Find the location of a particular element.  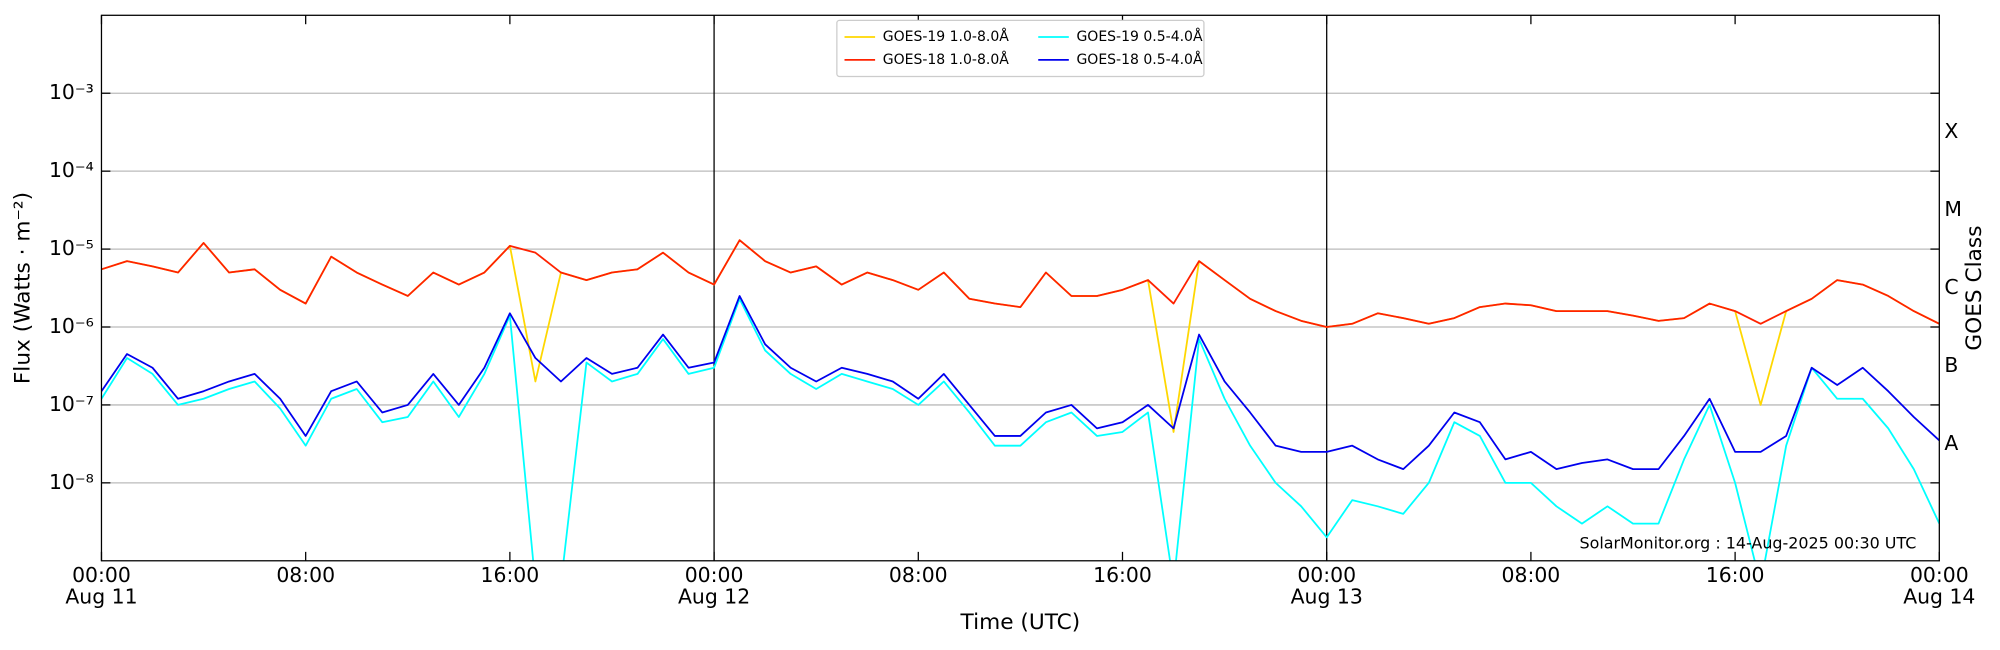

y-tick-label: 10⁻⁴ is located at coordinates (71, 170).